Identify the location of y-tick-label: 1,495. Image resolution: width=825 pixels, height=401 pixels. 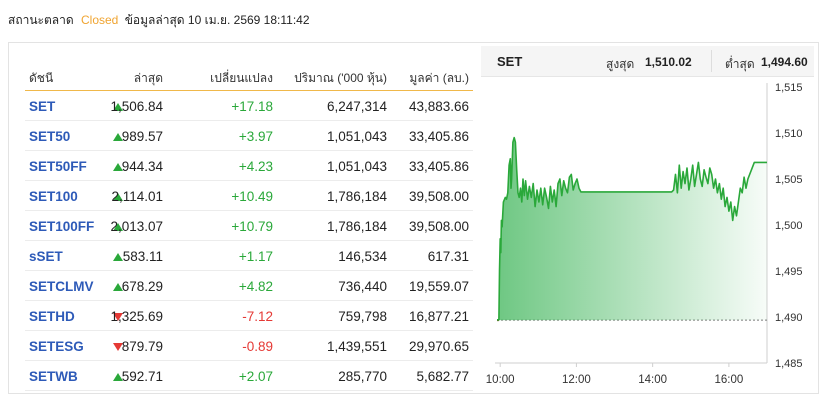
(789, 272).